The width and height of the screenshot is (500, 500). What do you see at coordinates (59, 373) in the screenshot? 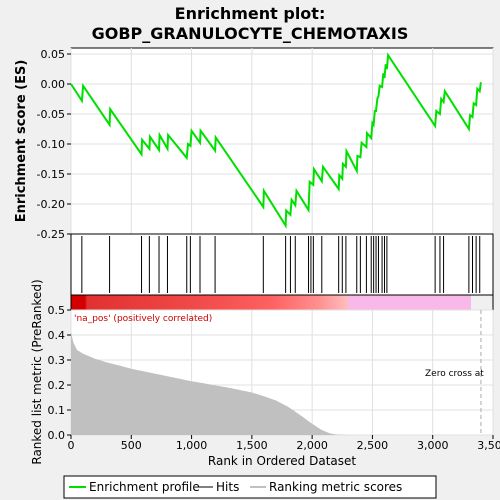
I see `rank-yticks: 0.0 0.1 0.2 0.3 0.4 0.5` at bounding box center [59, 373].